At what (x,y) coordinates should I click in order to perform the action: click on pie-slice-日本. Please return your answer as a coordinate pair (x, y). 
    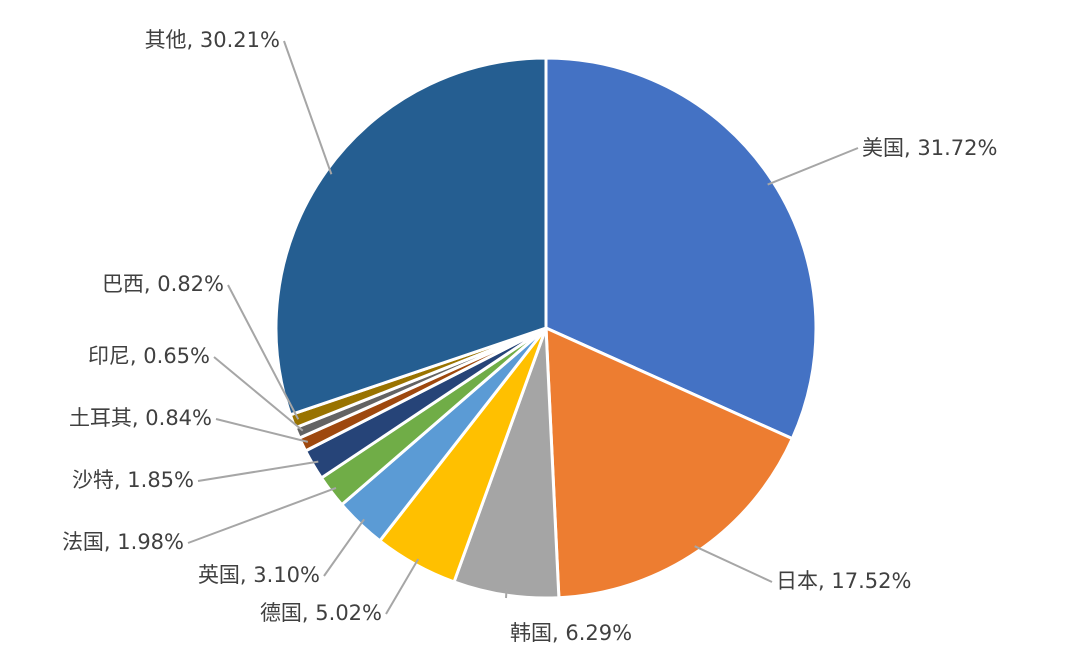
    Looking at the image, I should click on (669, 463).